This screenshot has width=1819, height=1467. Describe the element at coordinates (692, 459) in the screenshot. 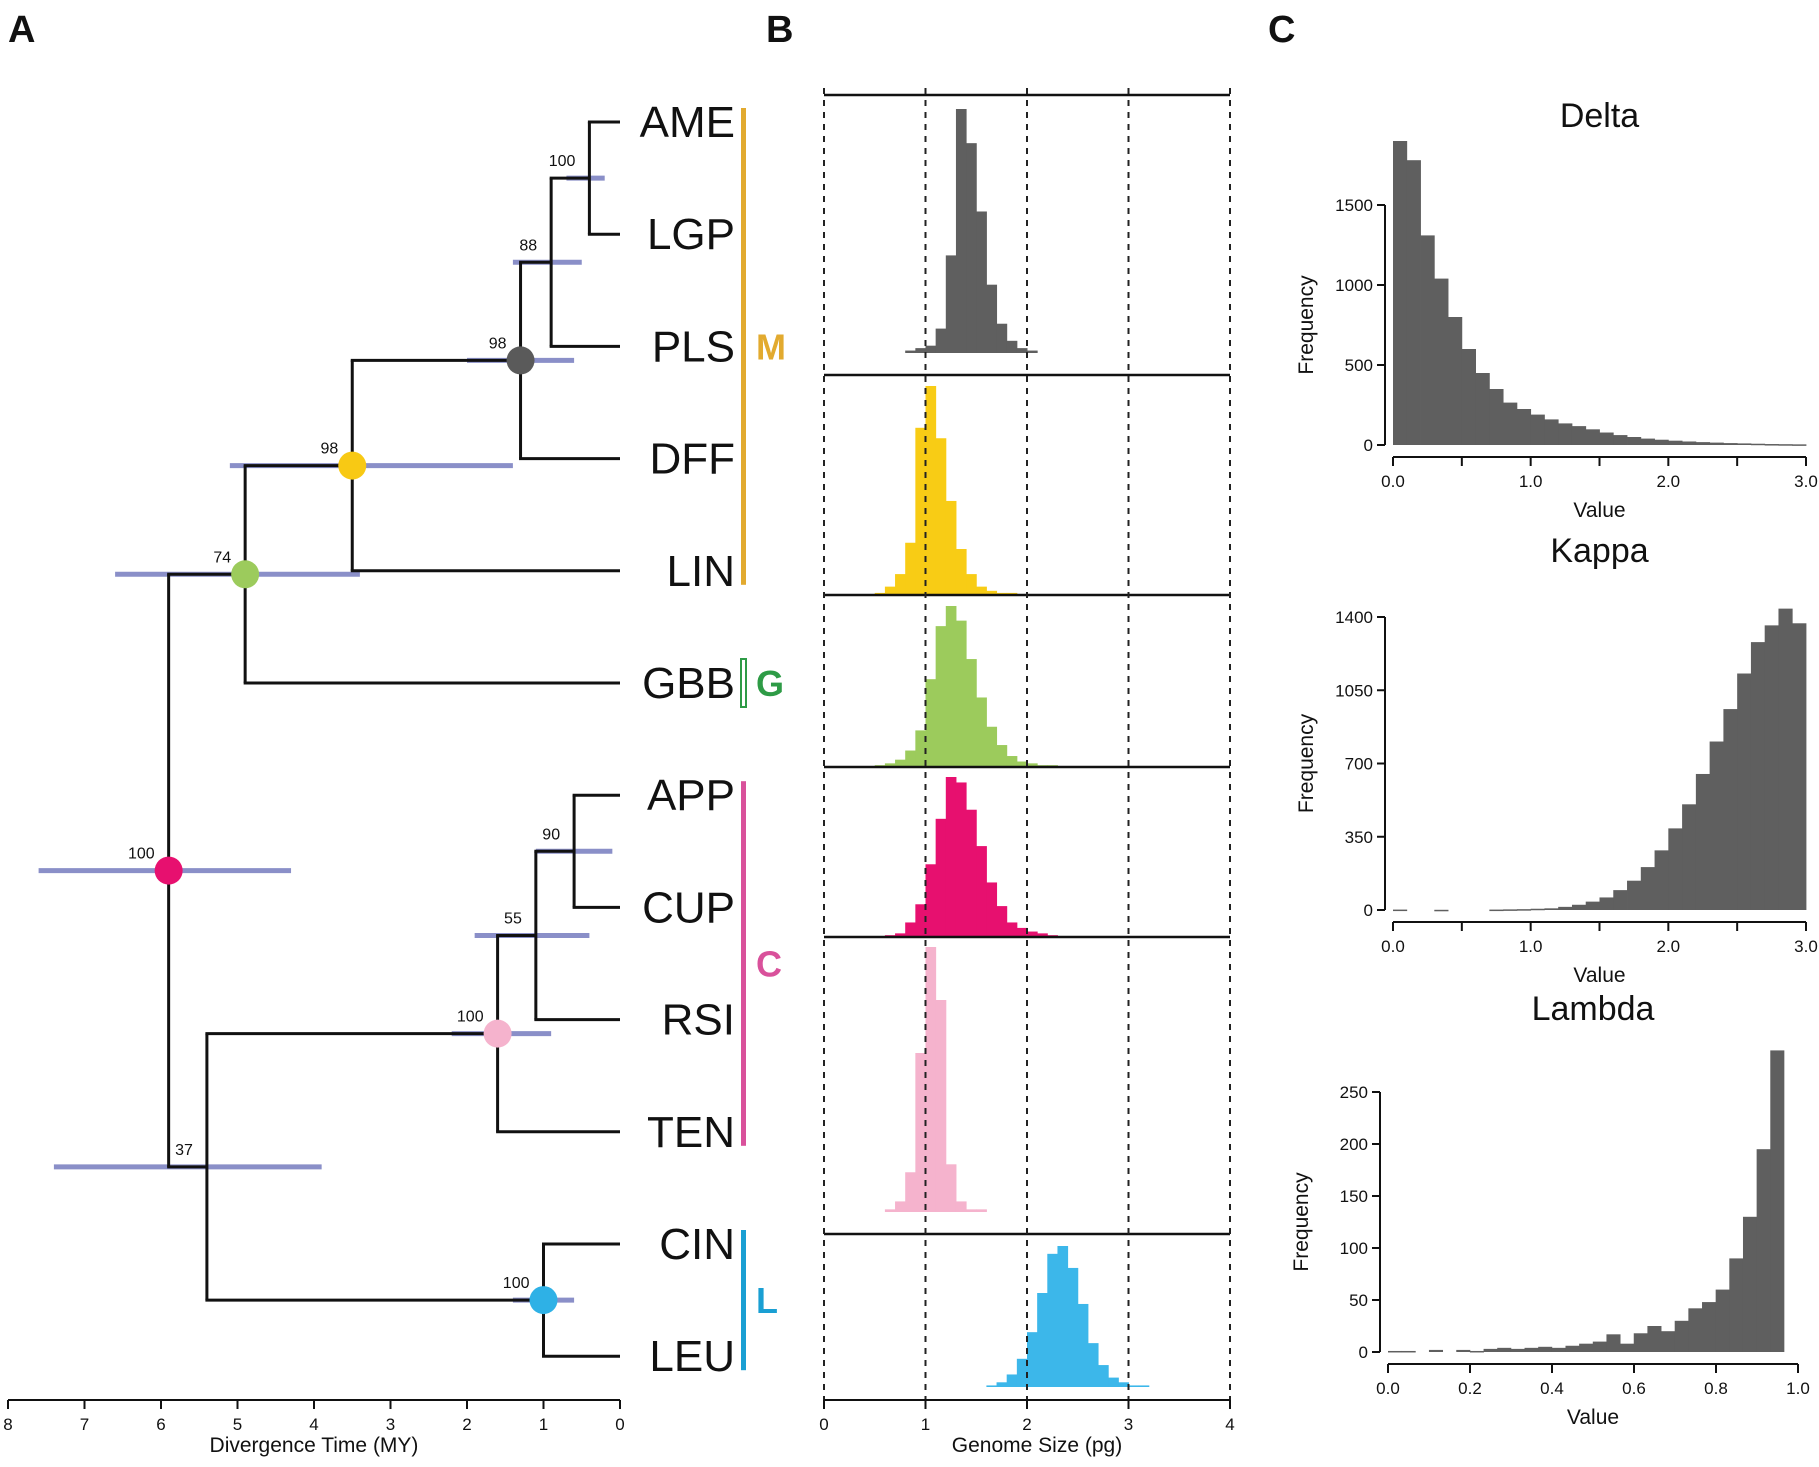

I see `tip-label: DFF` at that location.